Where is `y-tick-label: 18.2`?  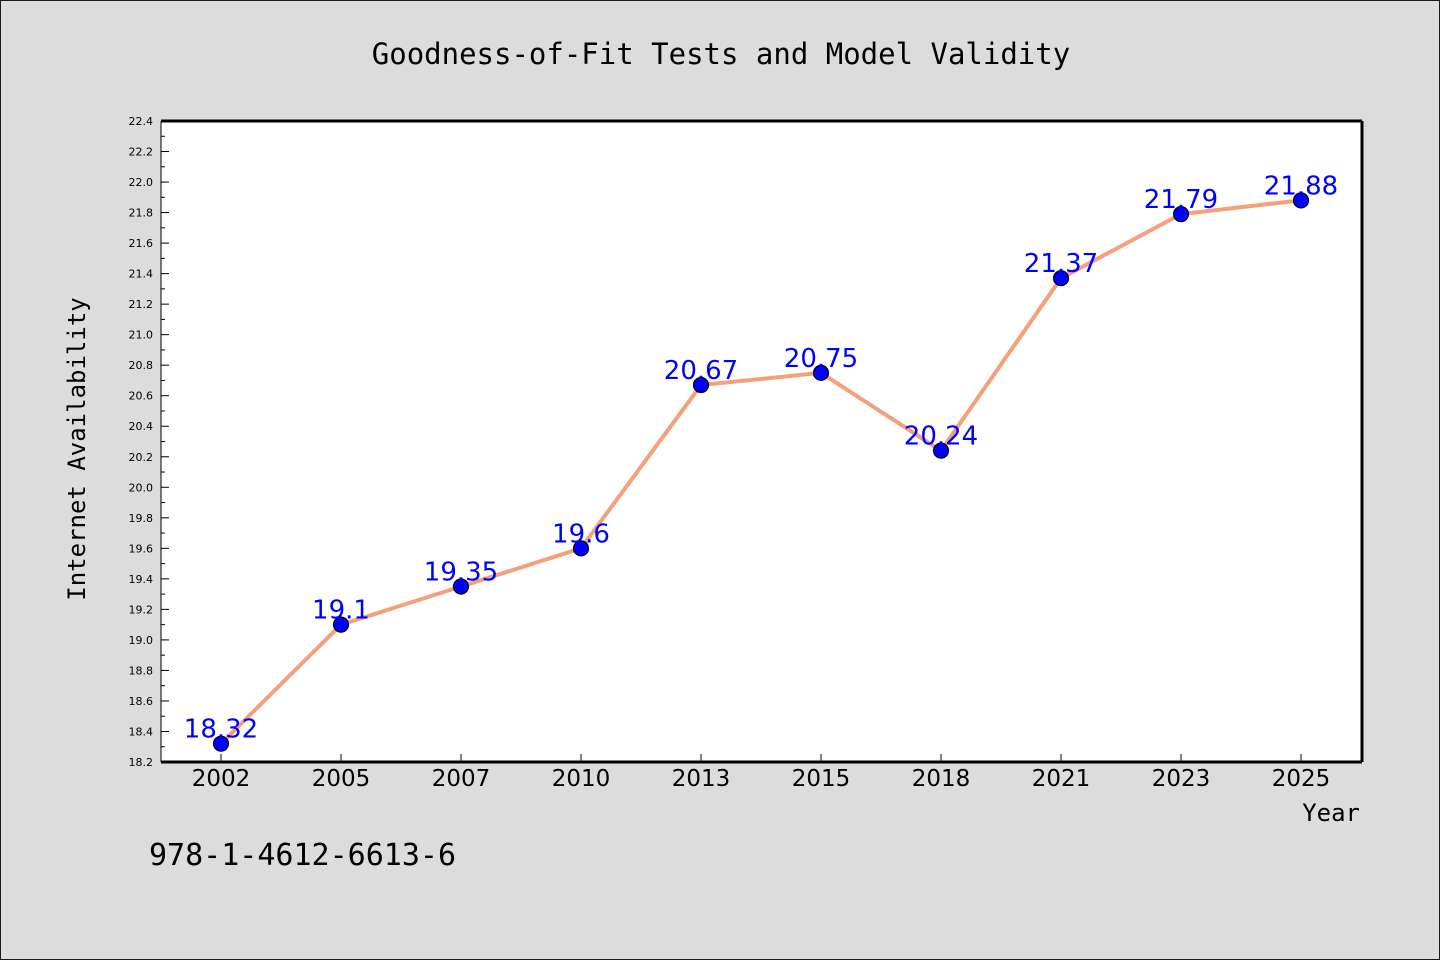
y-tick-label: 18.2 is located at coordinates (141, 762).